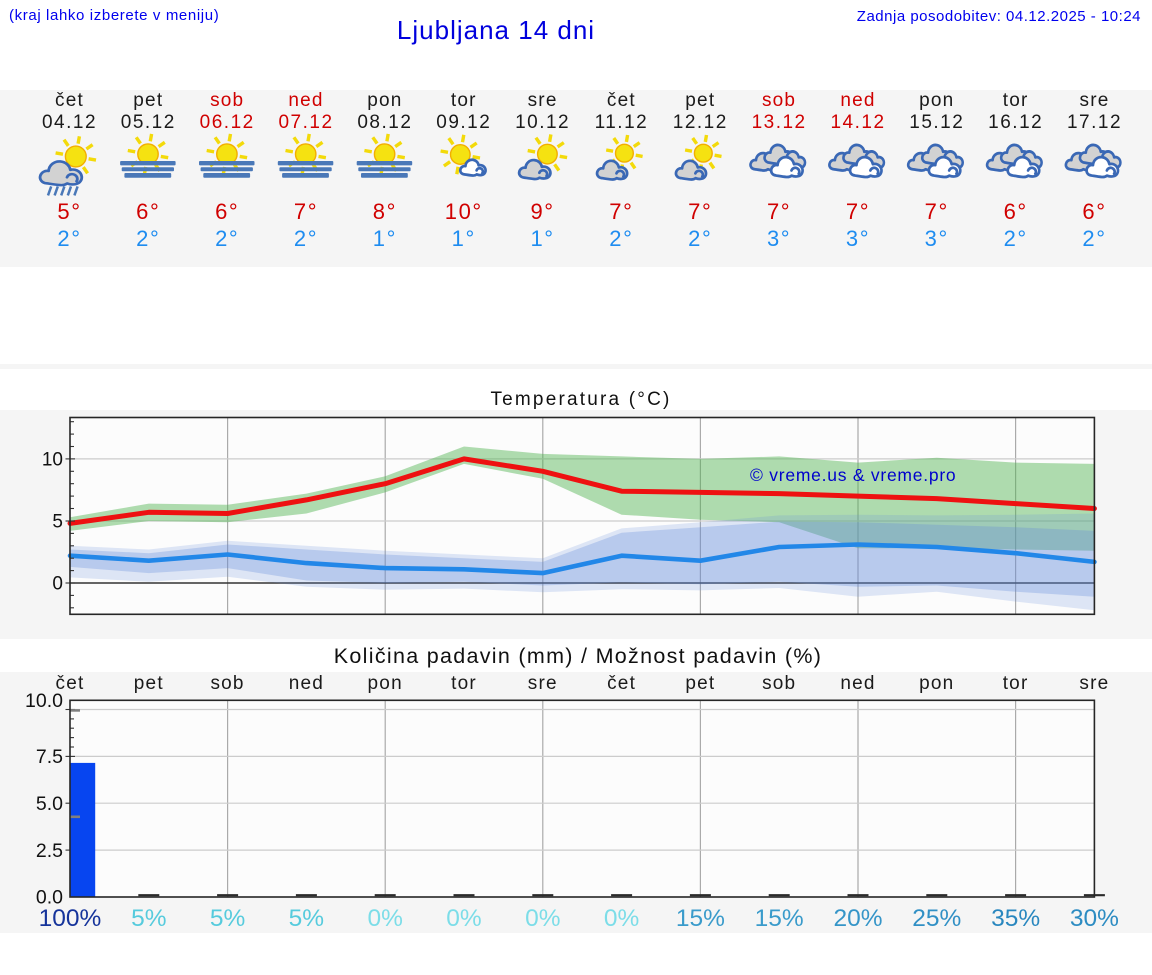  Describe the element at coordinates (853, 475) in the screenshot. I see `svg-text: © vreme.us & vreme.pro` at that location.